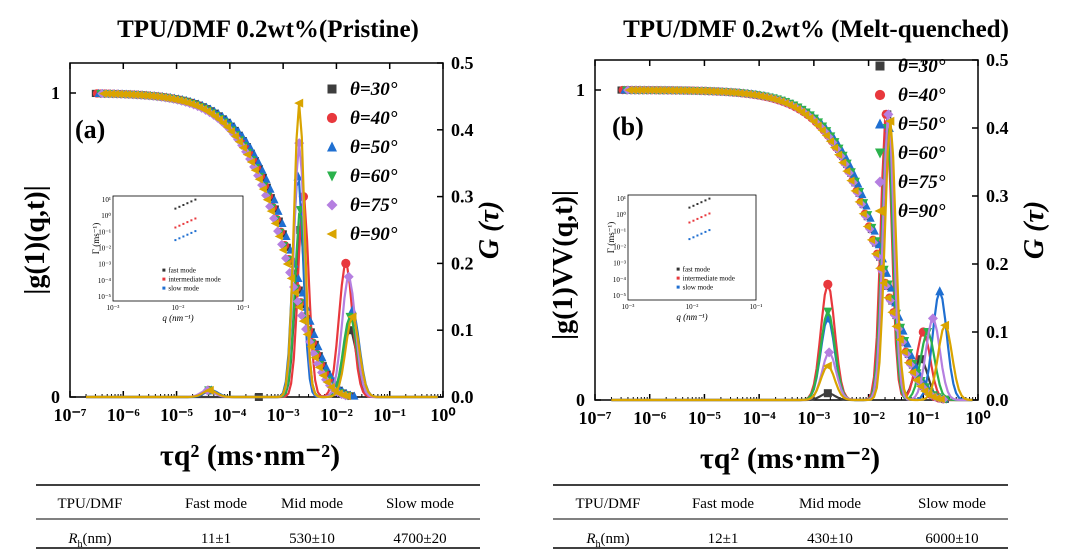  I want to click on inset-y-tick: 10⁻⁴, so click(105, 281).